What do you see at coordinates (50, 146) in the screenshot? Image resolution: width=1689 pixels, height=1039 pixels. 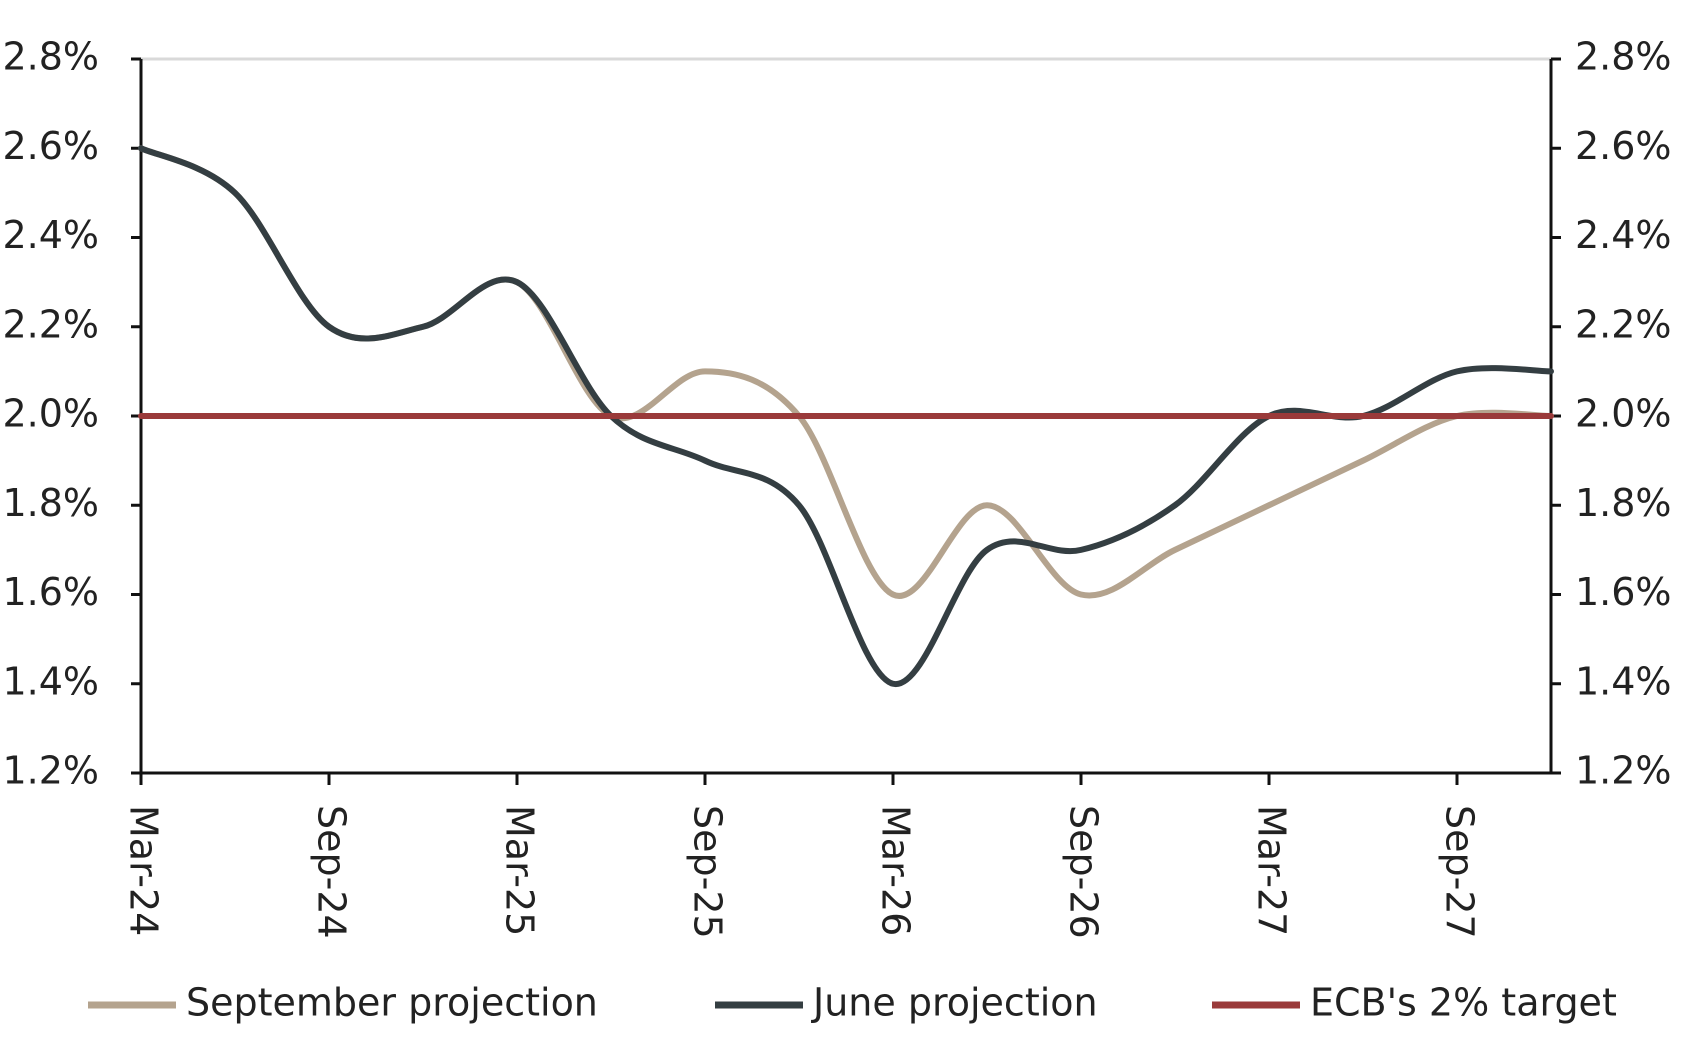 I see `y-tick-label: 2.6%` at bounding box center [50, 146].